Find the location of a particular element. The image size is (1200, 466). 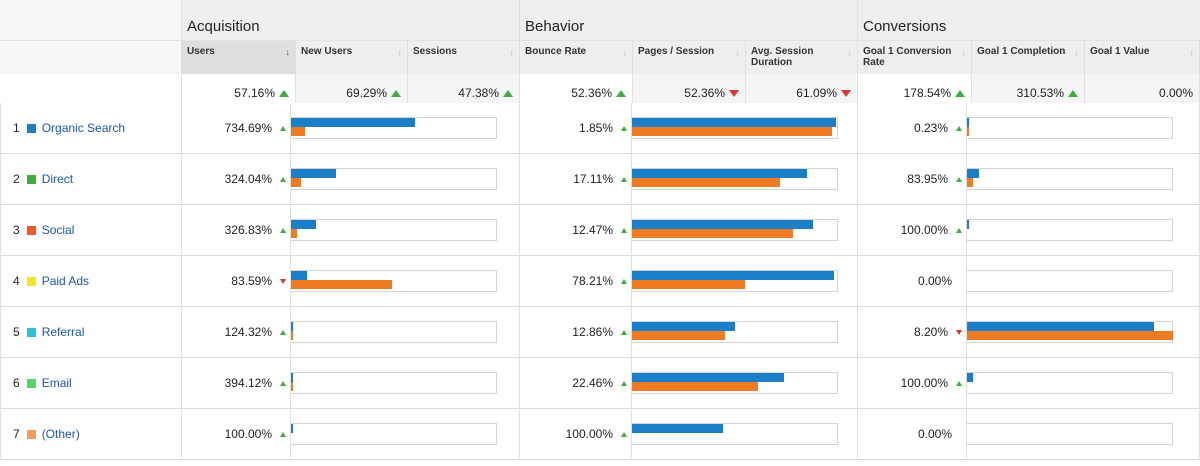

beh-value-cell: 100.00% is located at coordinates (576, 434).